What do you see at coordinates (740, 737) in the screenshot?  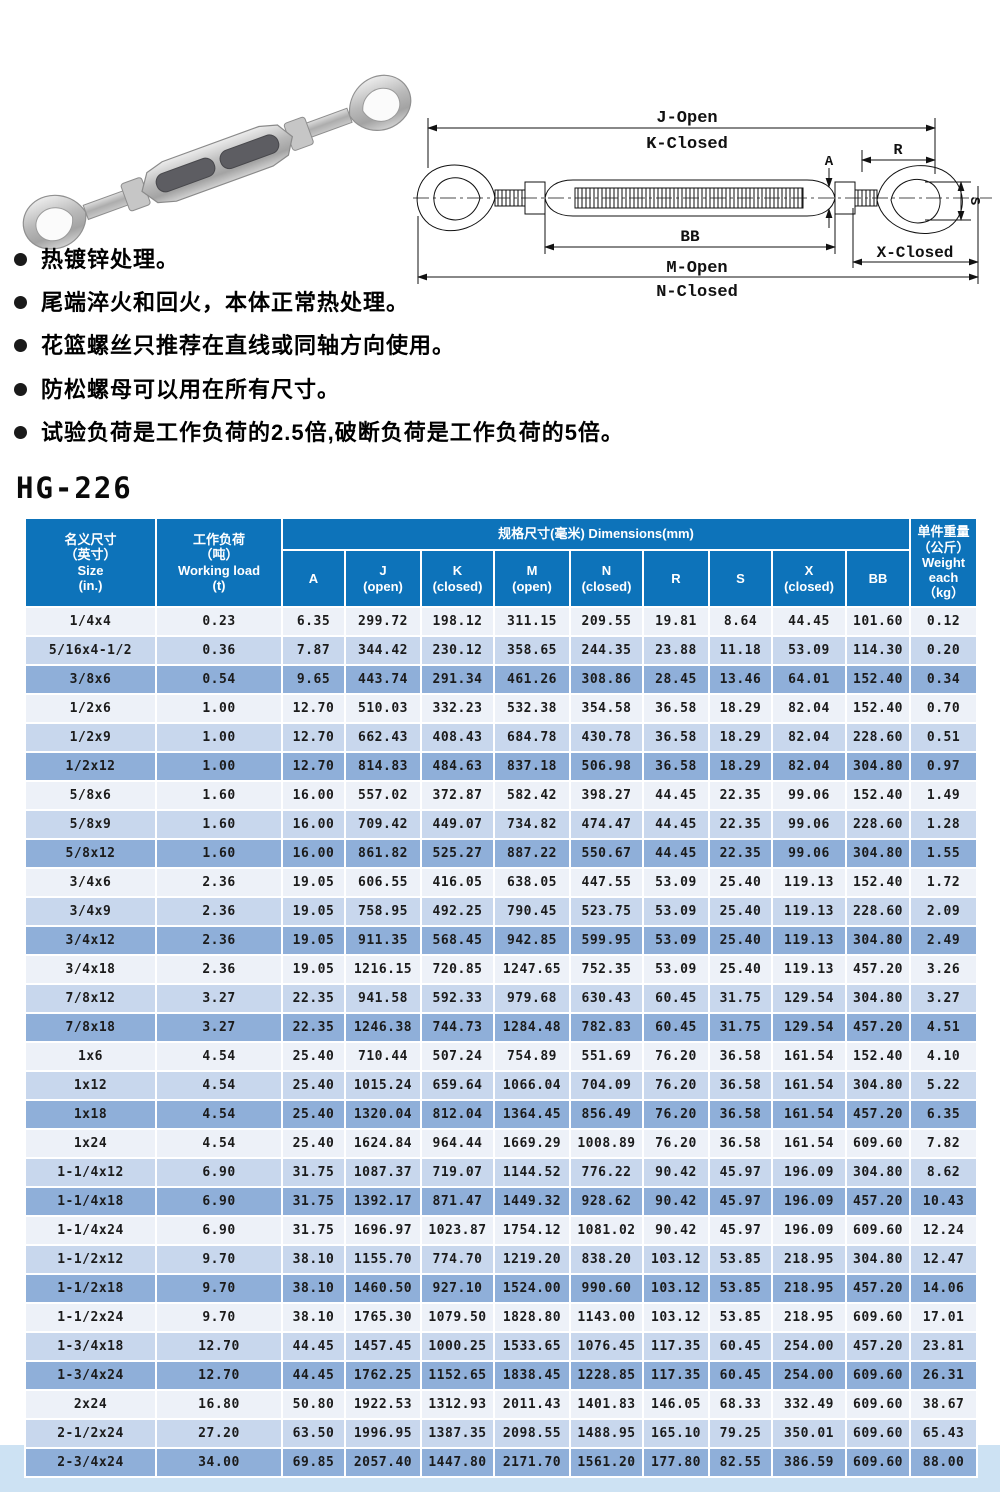 I see `value-cell: 18.29` at bounding box center [740, 737].